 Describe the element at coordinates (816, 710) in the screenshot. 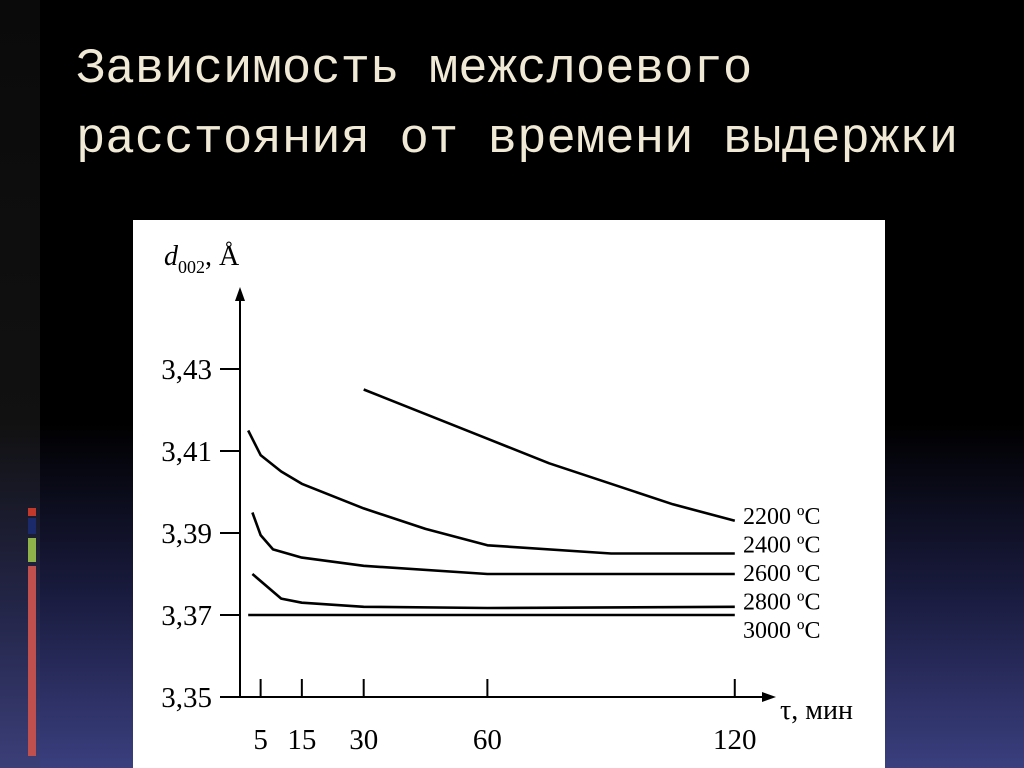

I see `x-axis-label: τ, мин` at that location.